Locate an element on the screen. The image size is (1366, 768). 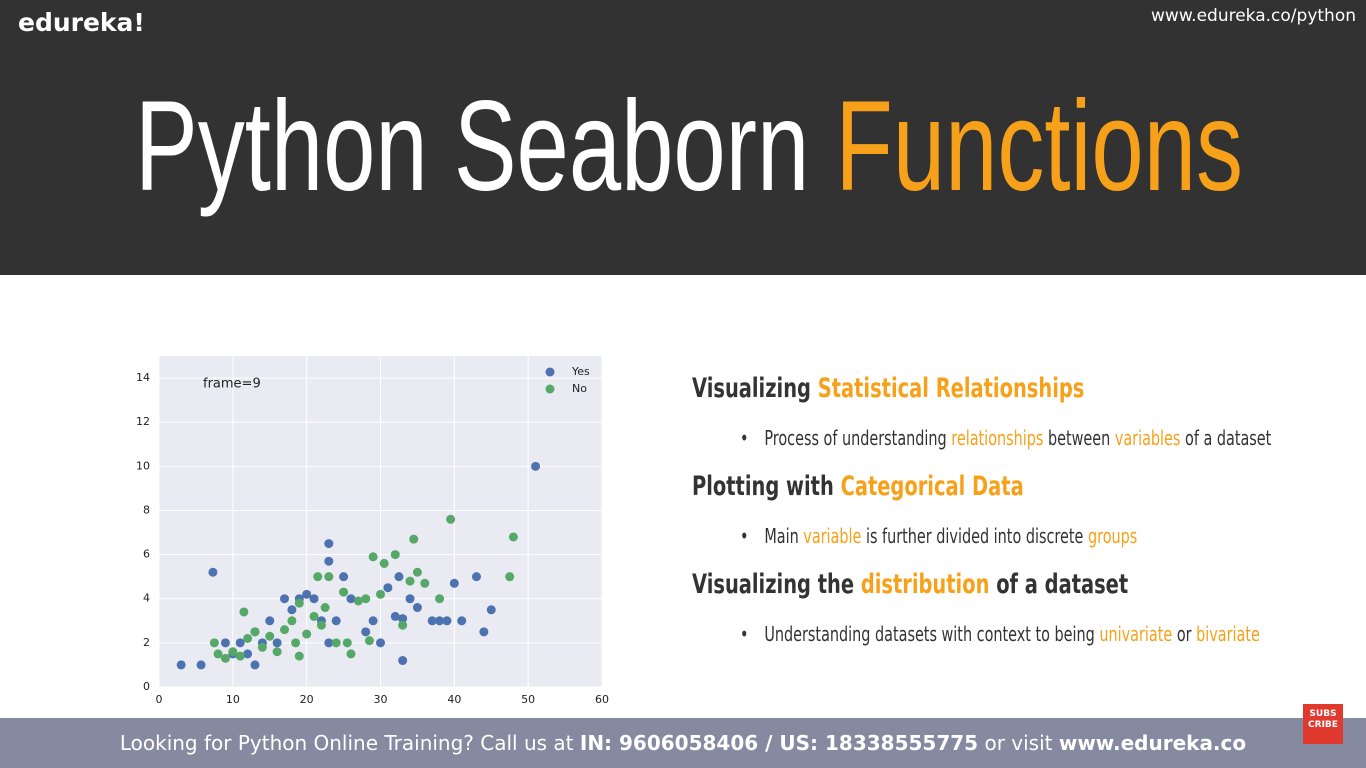
heading-part: Visualizing the is located at coordinates (776, 584).